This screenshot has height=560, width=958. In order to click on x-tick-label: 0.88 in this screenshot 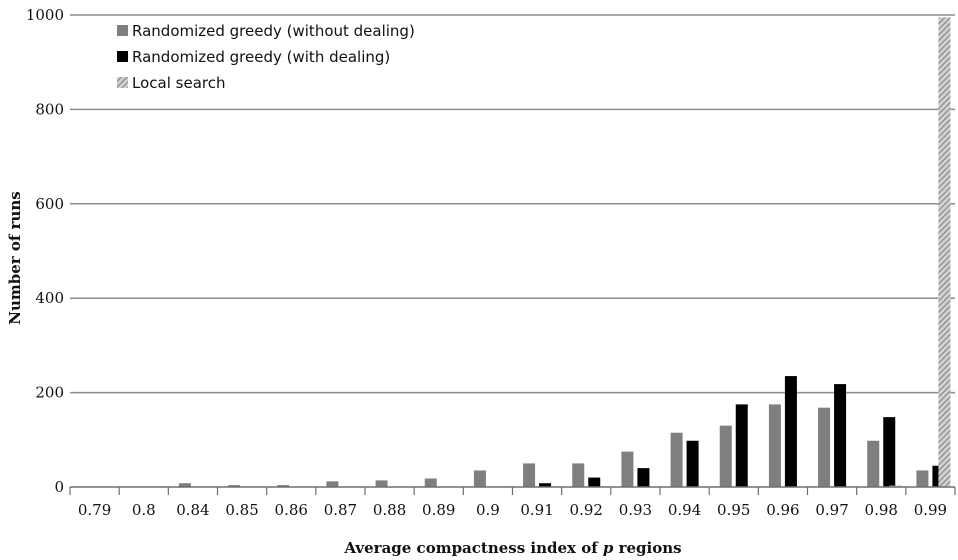, I will do `click(389, 510)`.